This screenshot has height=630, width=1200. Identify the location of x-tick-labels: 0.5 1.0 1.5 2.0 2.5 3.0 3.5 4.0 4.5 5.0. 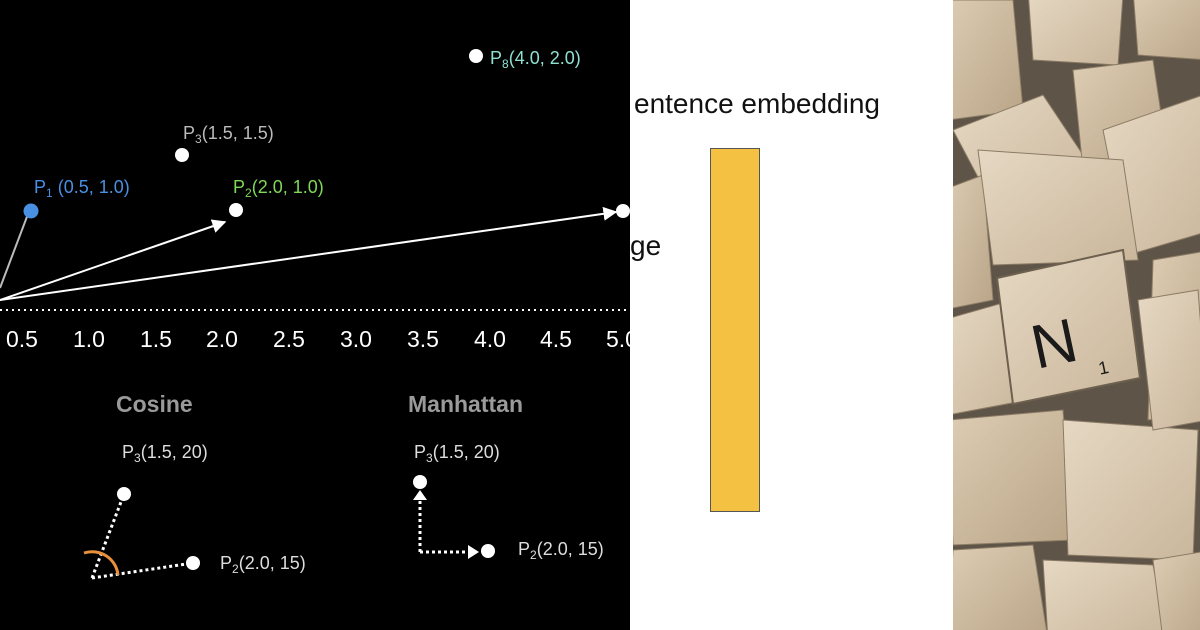
(318, 339).